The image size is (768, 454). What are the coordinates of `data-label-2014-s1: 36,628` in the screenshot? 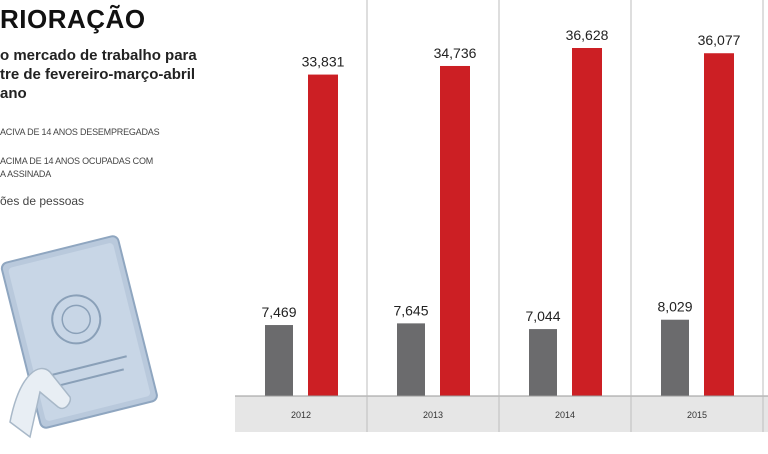 It's located at (587, 35).